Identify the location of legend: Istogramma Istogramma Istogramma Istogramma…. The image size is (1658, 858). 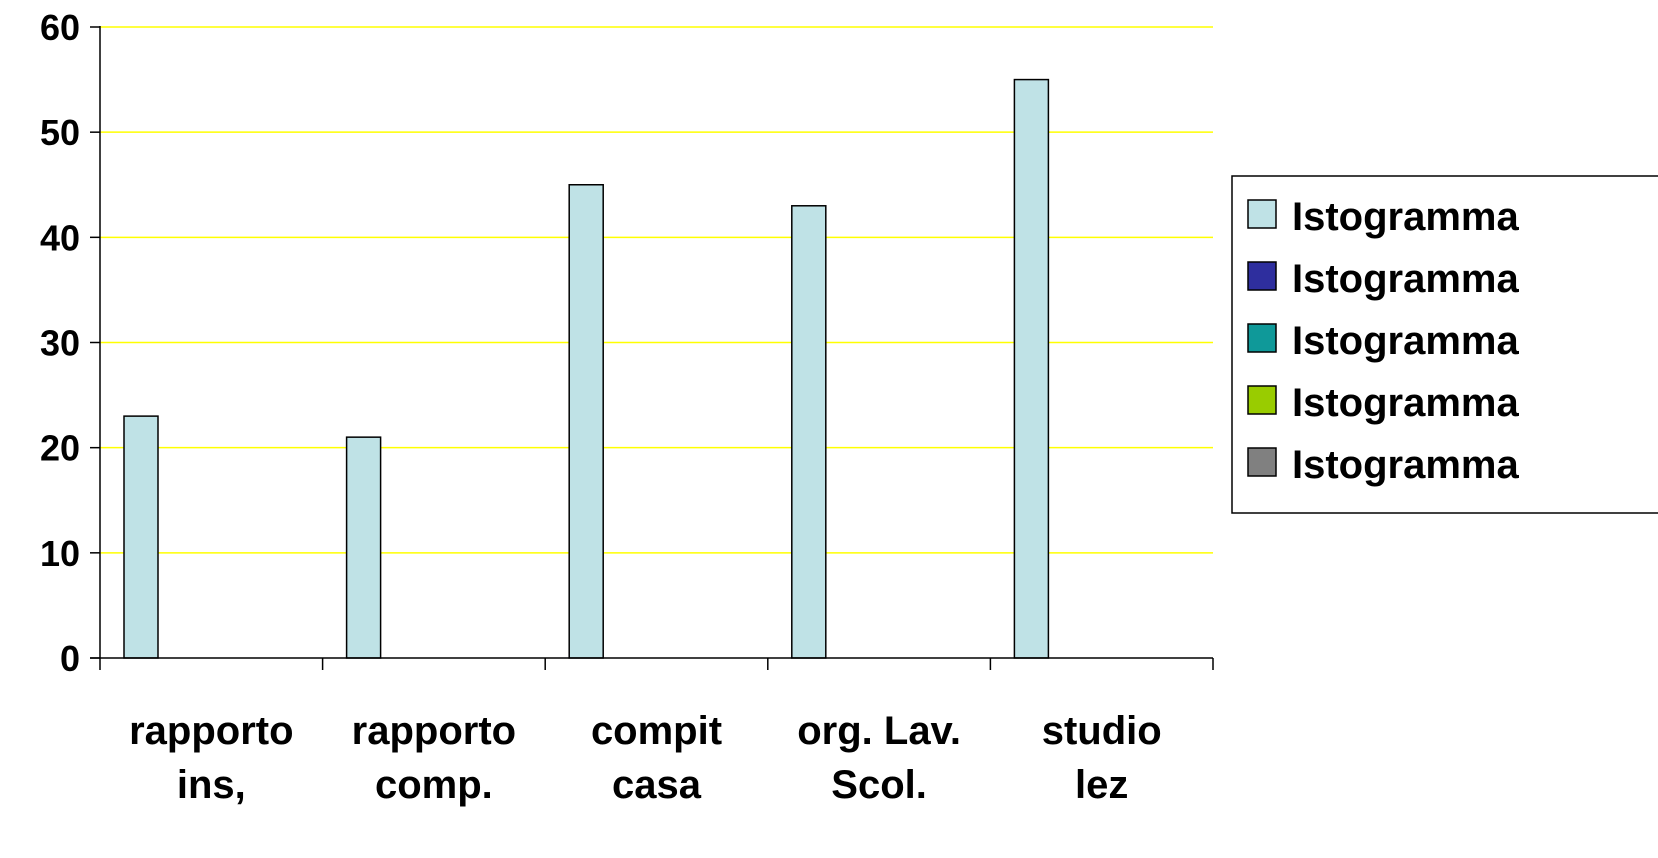
(1444, 344).